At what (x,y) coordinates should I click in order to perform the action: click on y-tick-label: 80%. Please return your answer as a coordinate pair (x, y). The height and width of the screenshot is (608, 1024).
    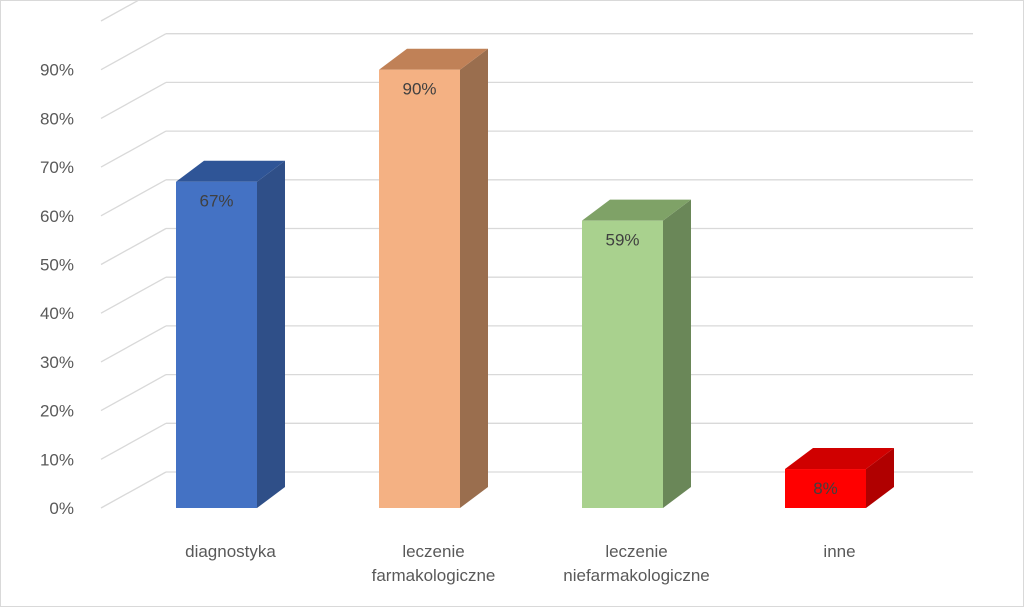
    Looking at the image, I should click on (57, 118).